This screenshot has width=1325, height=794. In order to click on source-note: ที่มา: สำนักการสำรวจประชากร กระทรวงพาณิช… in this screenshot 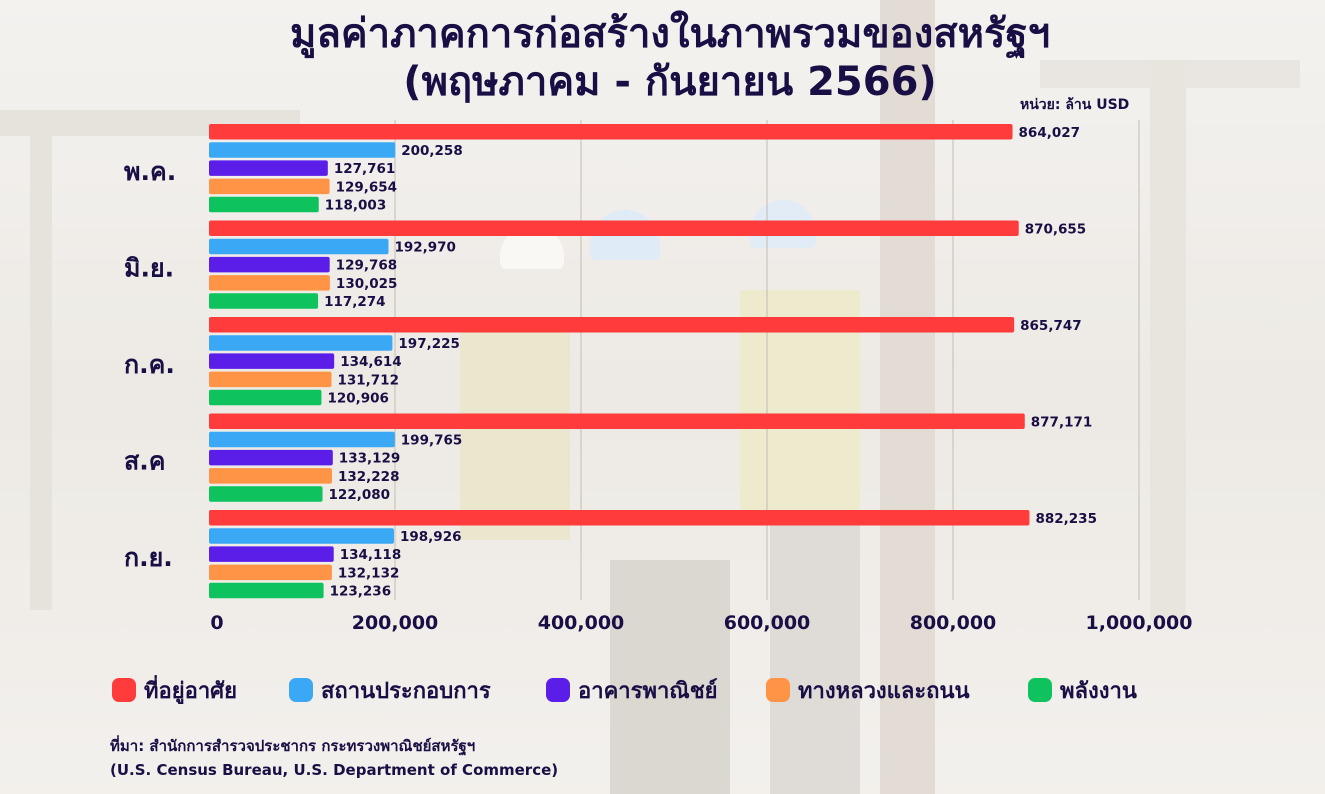, I will do `click(334, 758)`.